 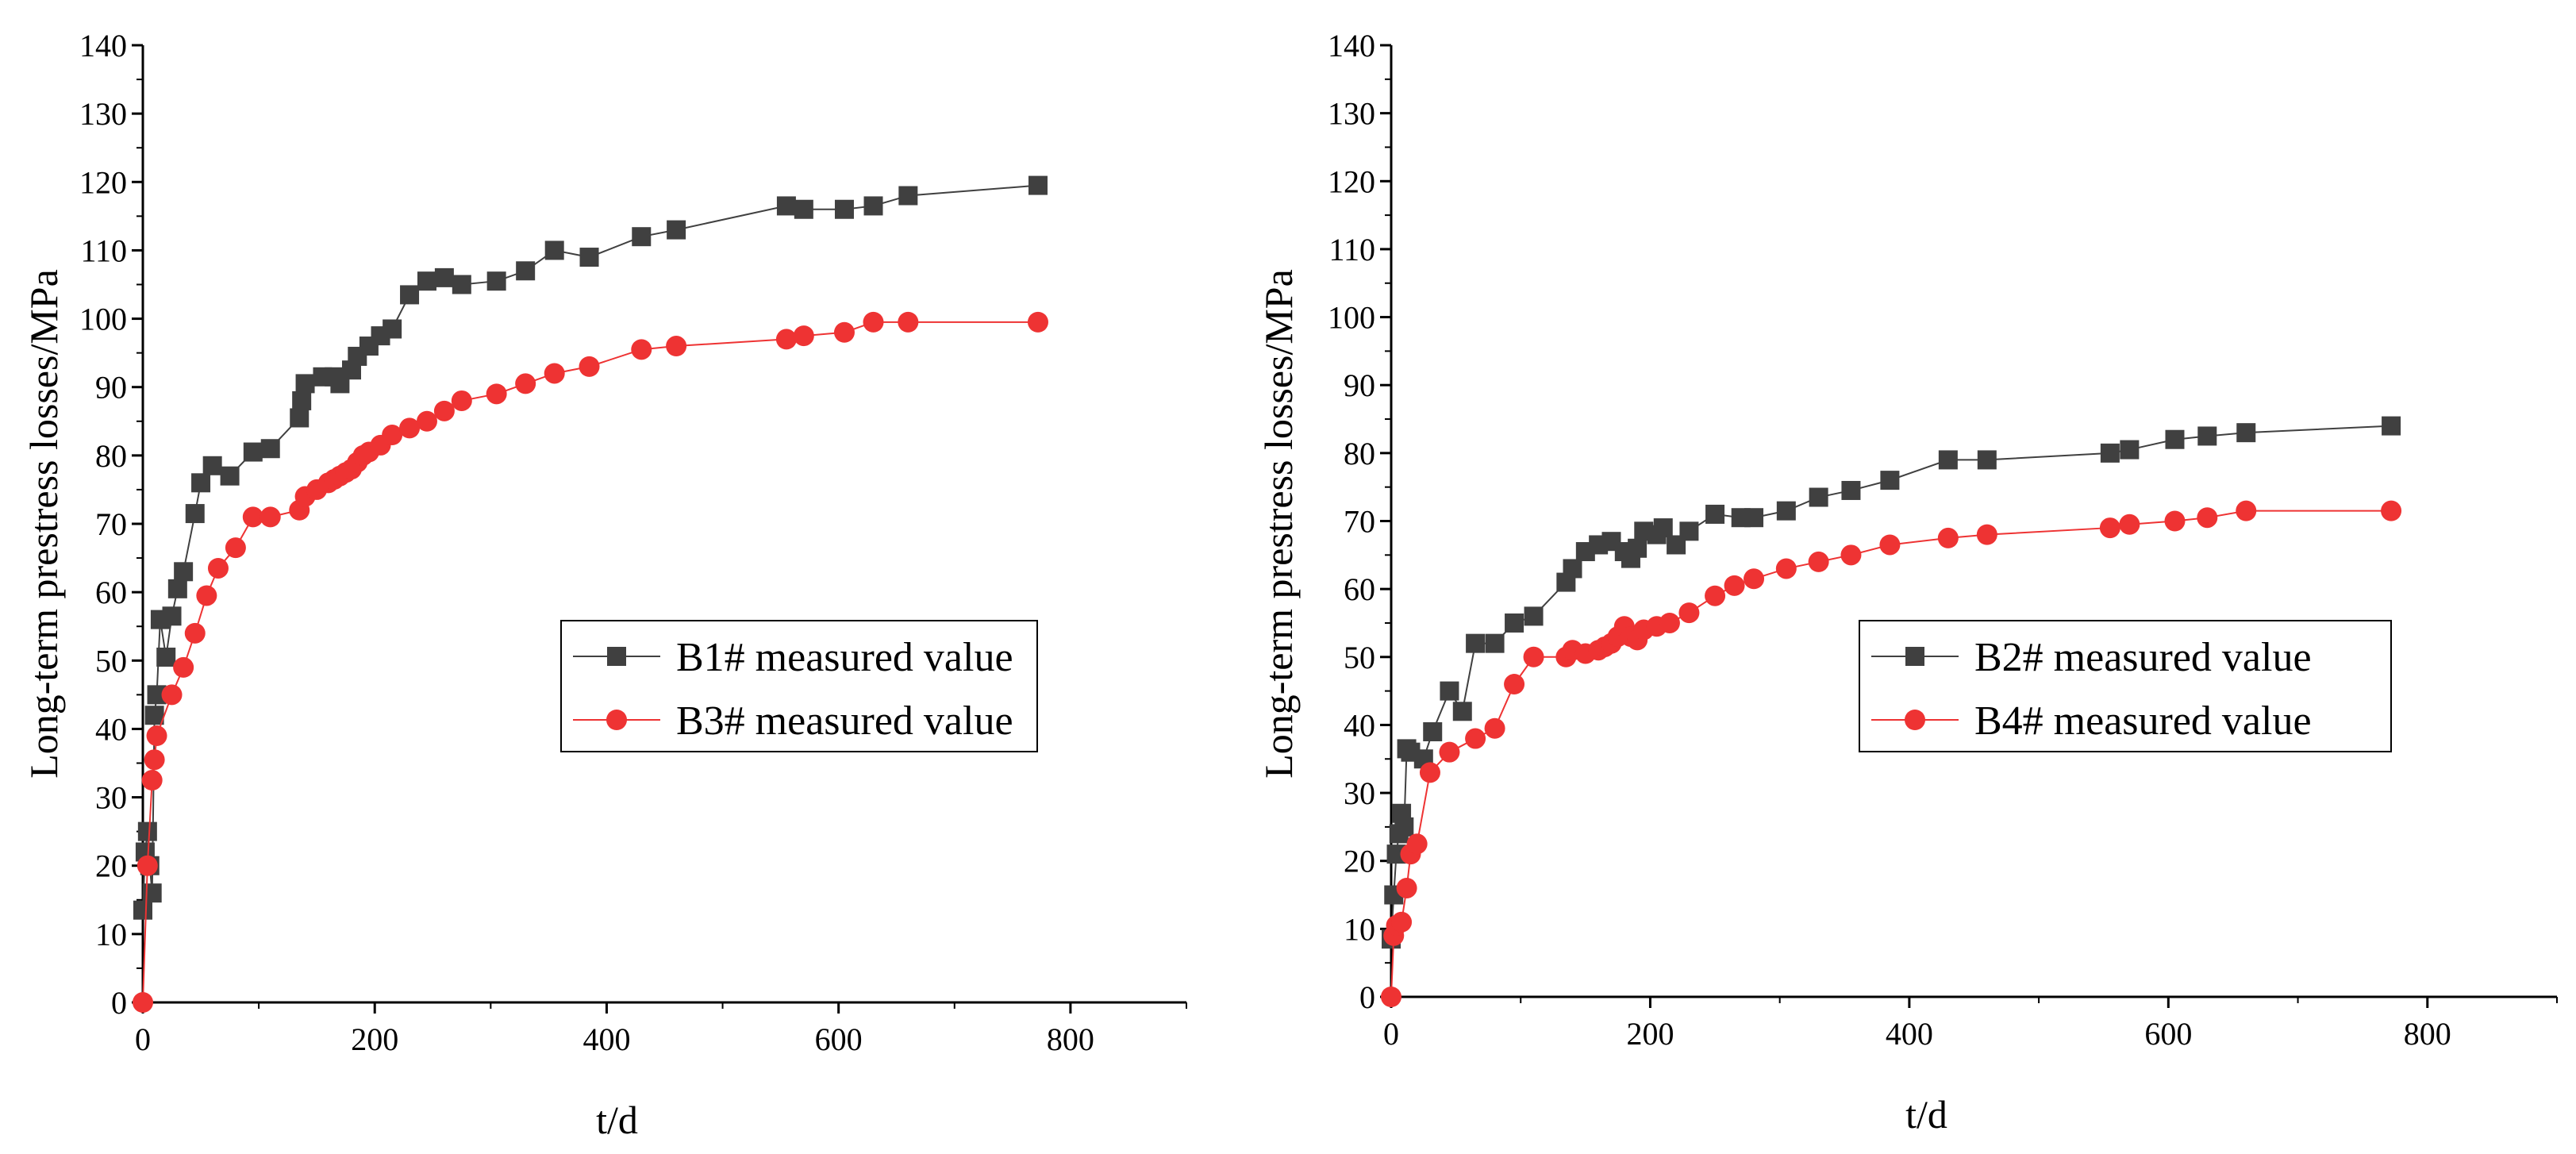 I want to click on x-tick-label: 600, so click(x=2168, y=1034).